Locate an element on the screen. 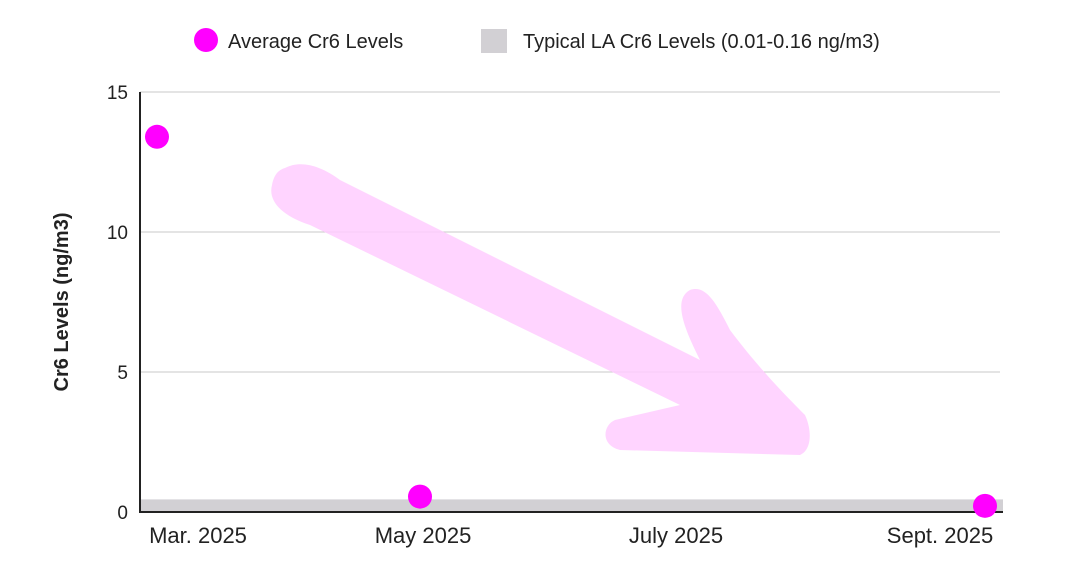 This screenshot has width=1080, height=576. legend-marker-band is located at coordinates (494, 41).